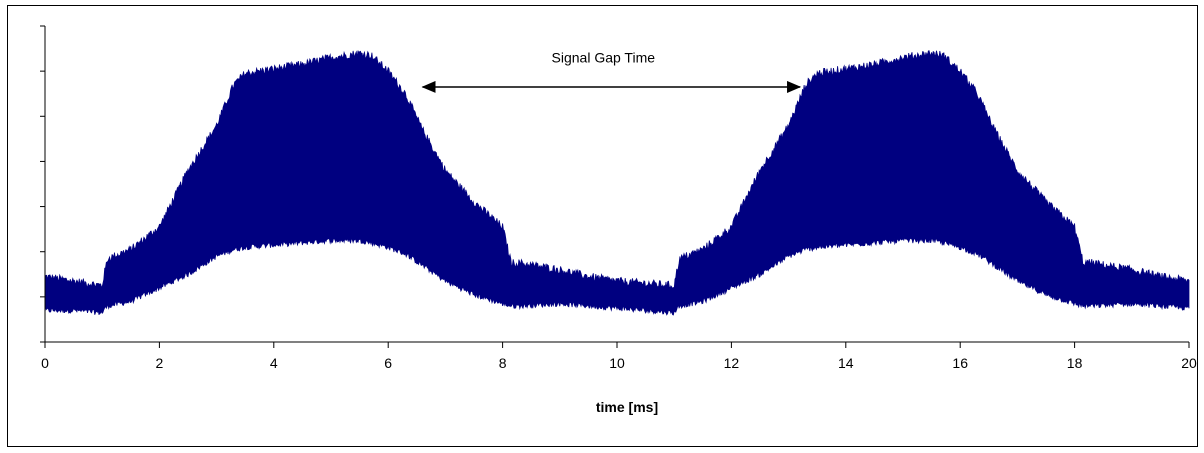  I want to click on x-tick-label: 10, so click(617, 363).